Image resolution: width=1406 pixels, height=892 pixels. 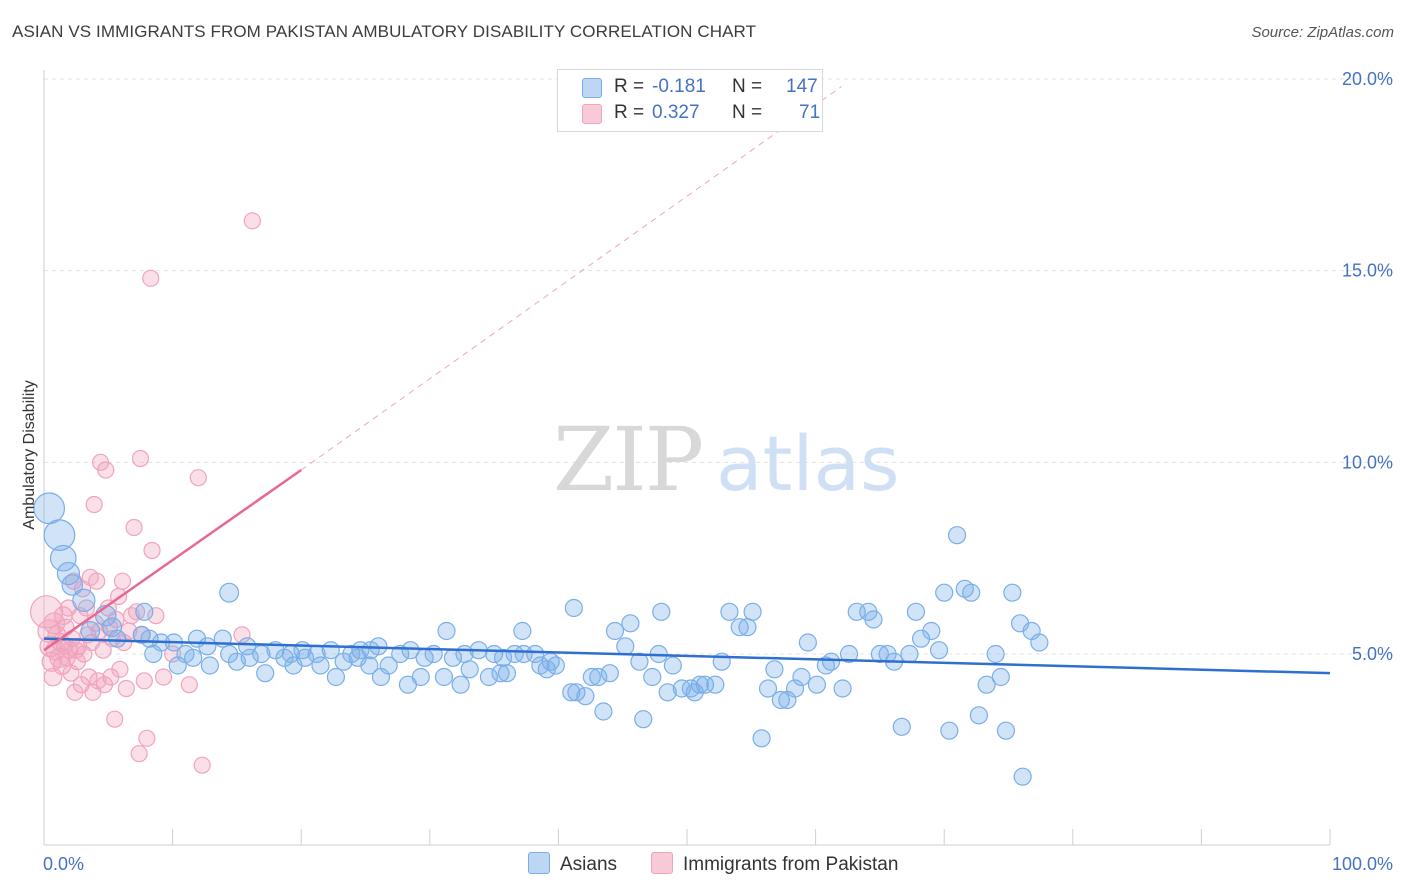 I want to click on watermark-zip: ZIP, so click(x=627, y=459).